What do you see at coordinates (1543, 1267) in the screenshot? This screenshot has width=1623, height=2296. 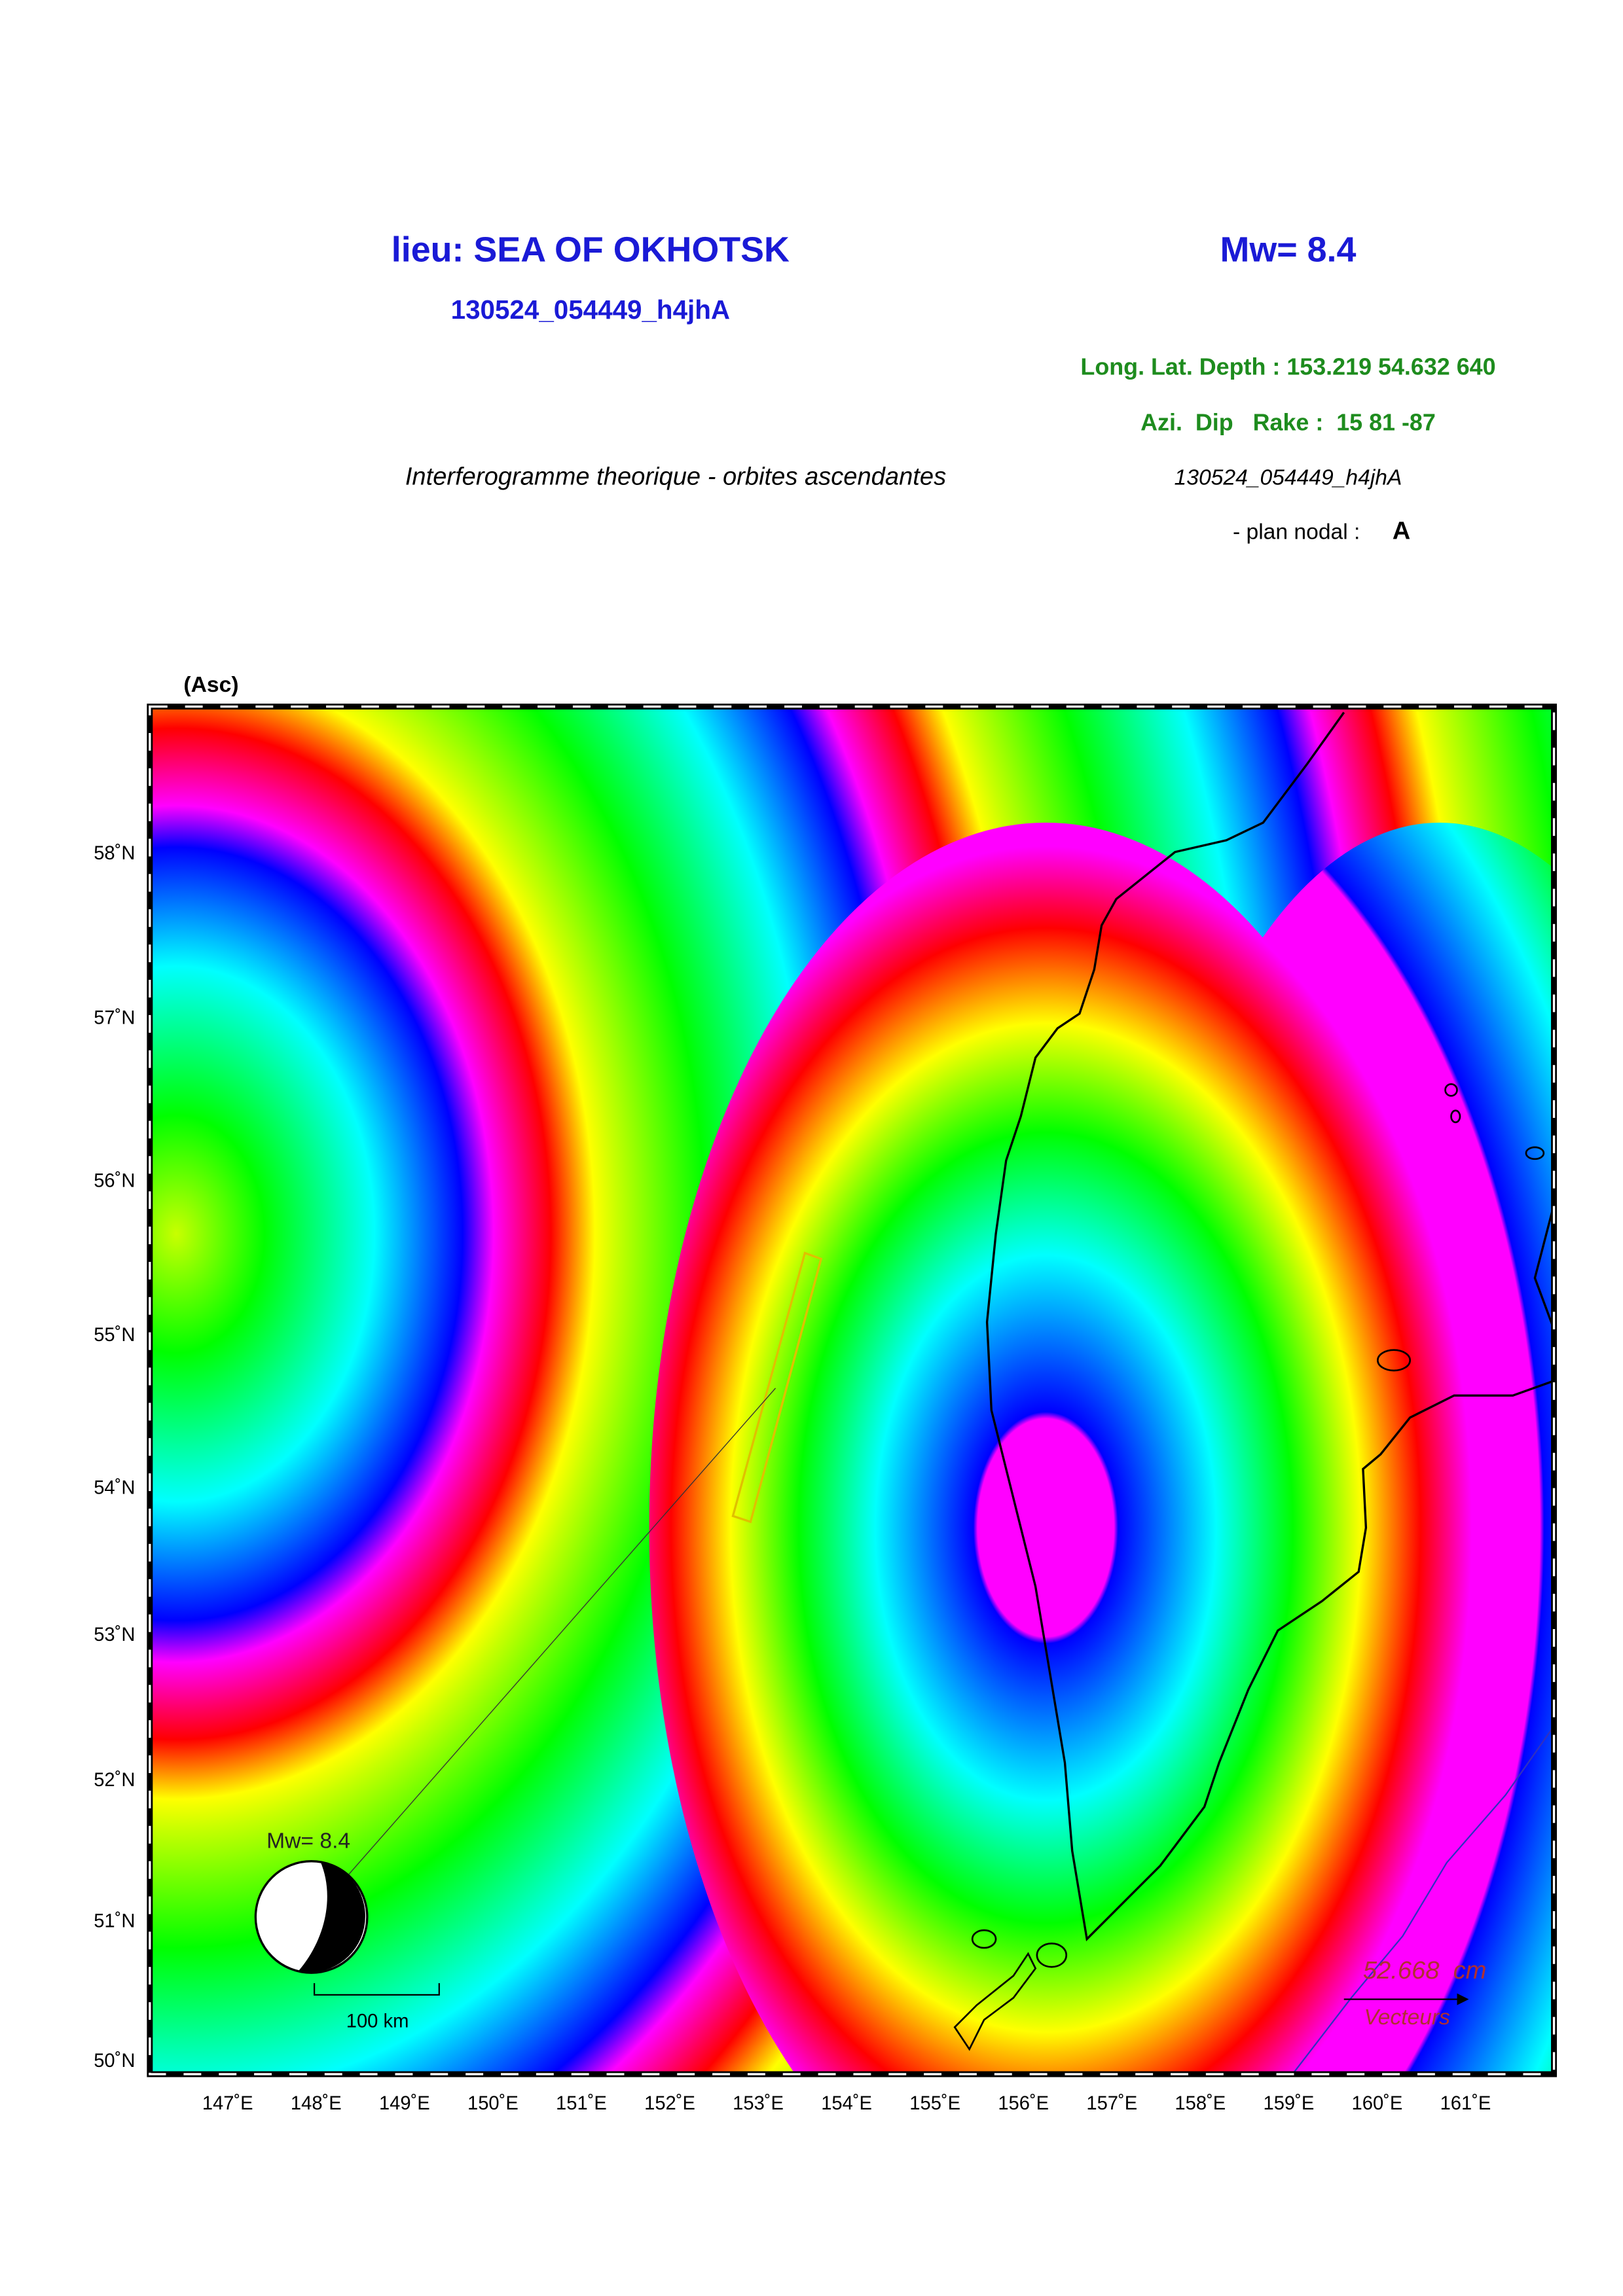 I see `coastline` at bounding box center [1543, 1267].